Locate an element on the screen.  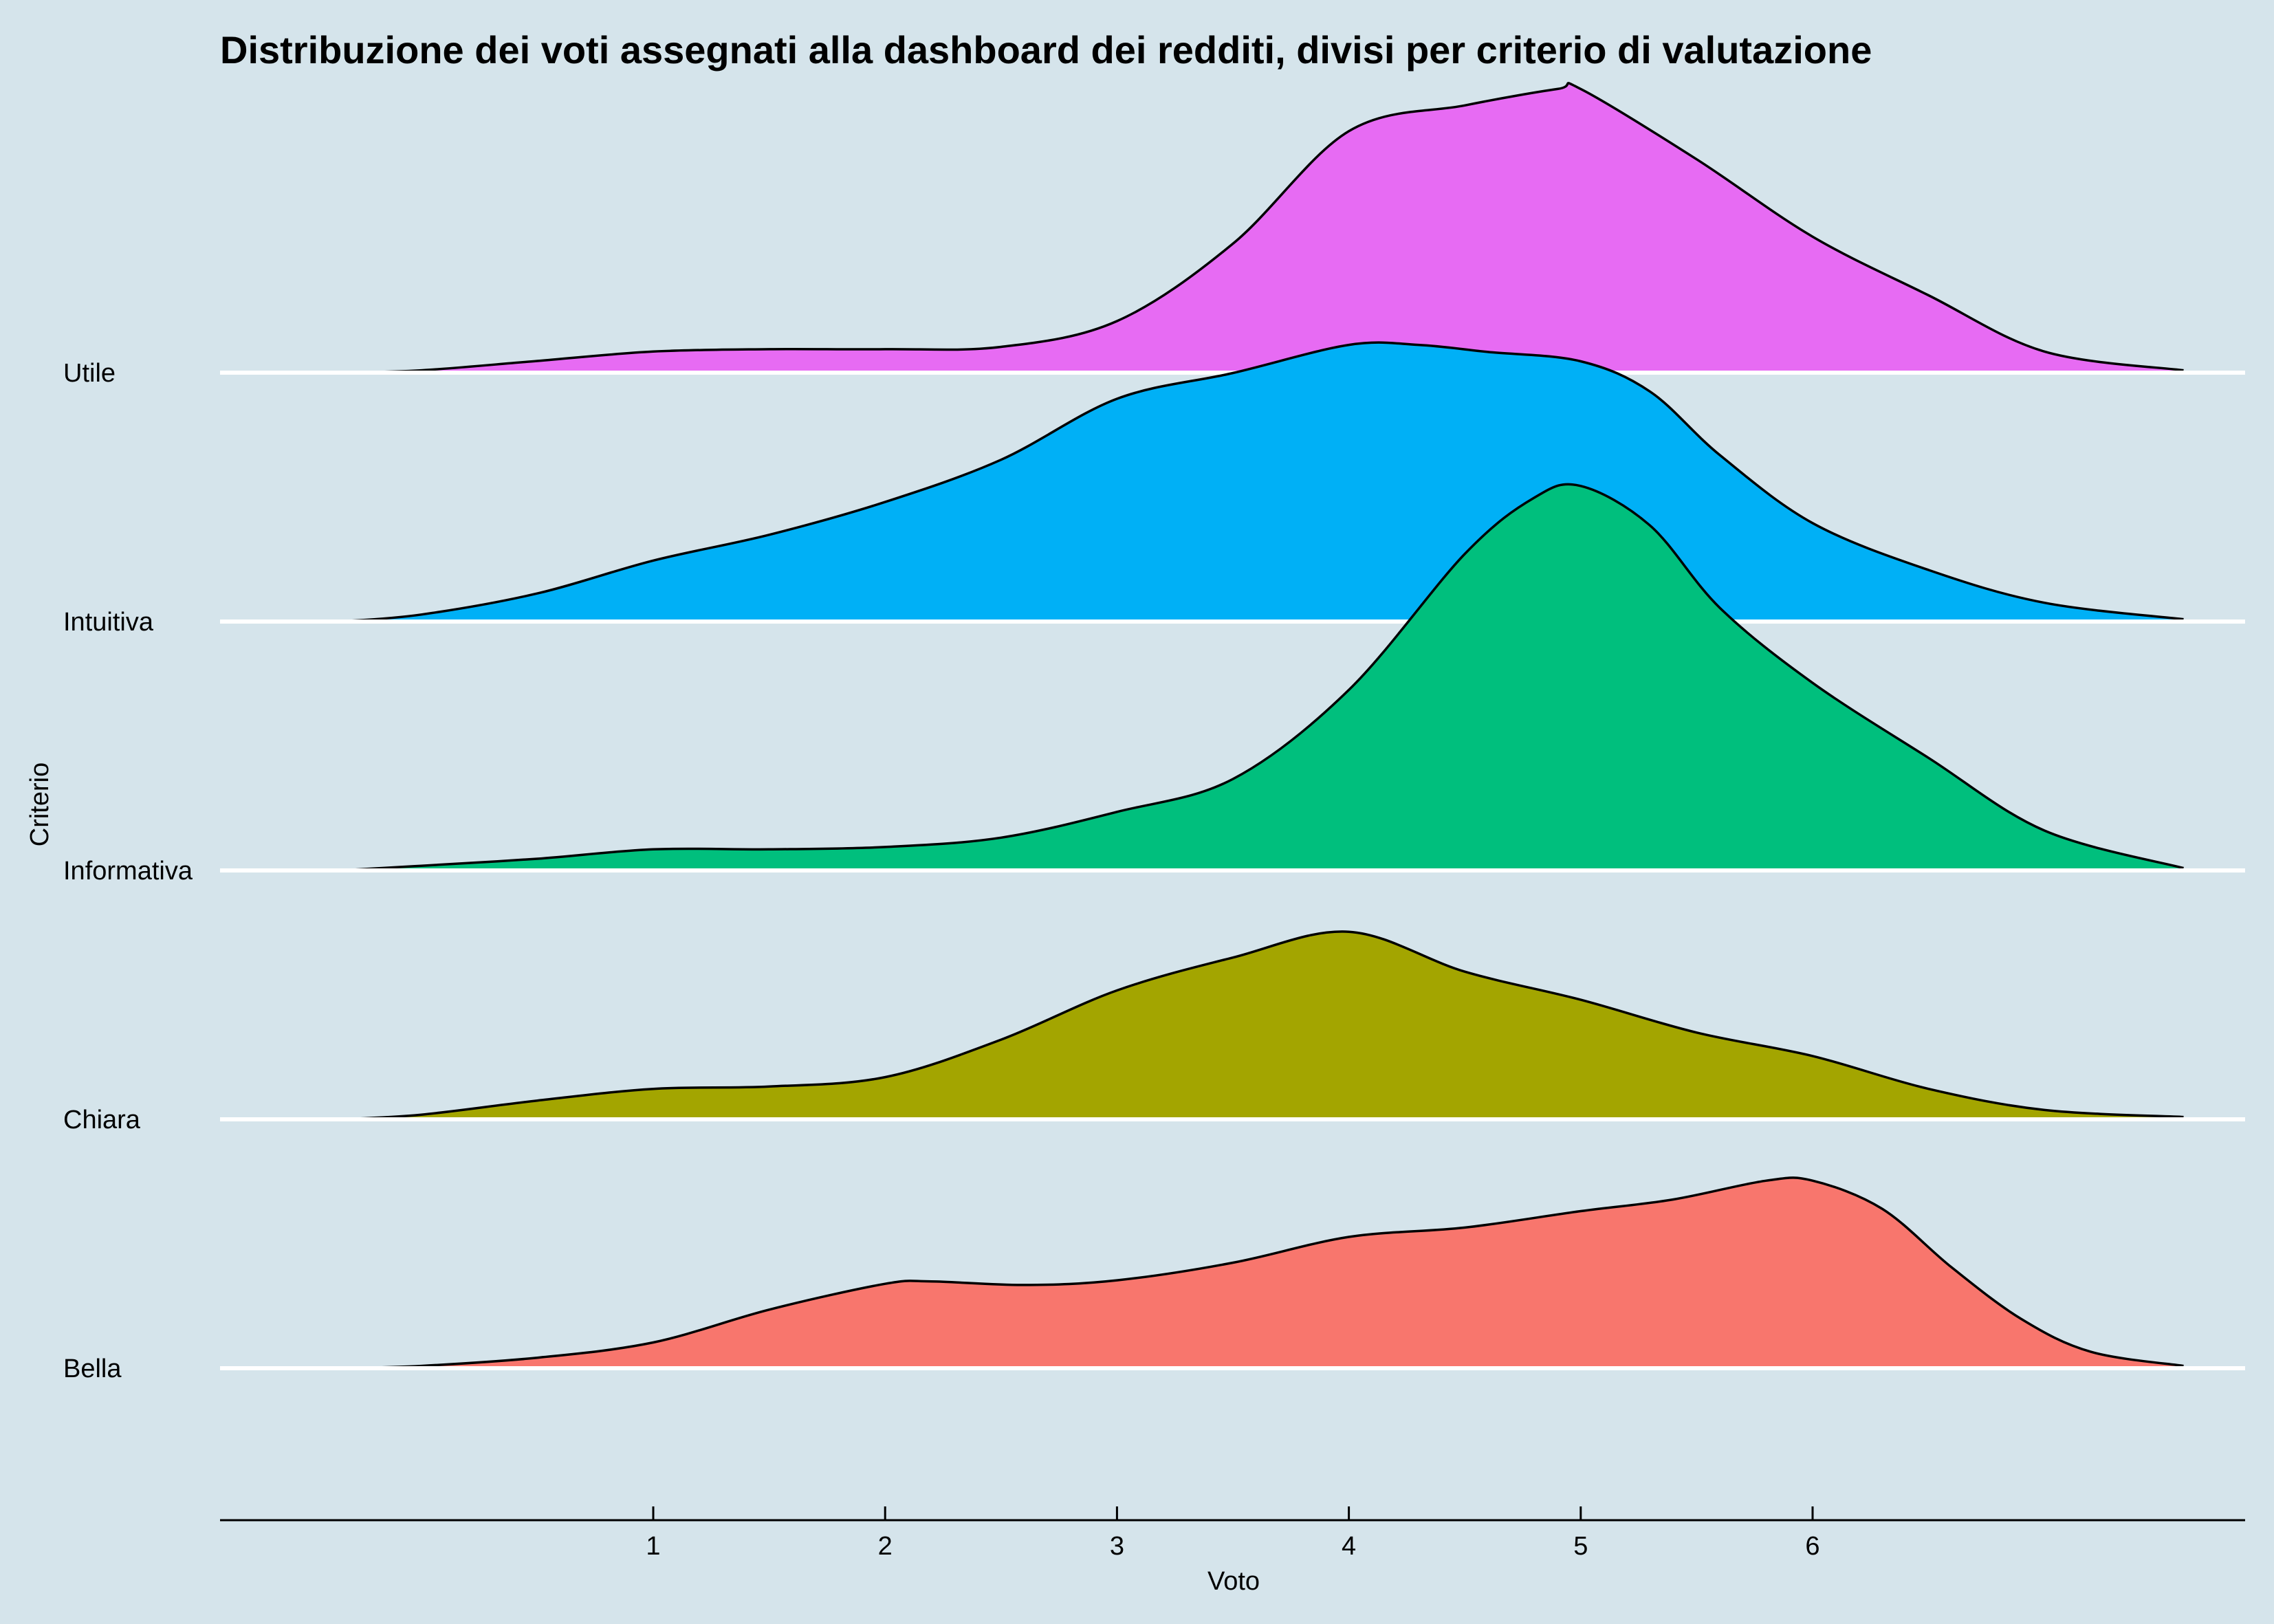
ridge-area-chiara is located at coordinates (1262, 1025).